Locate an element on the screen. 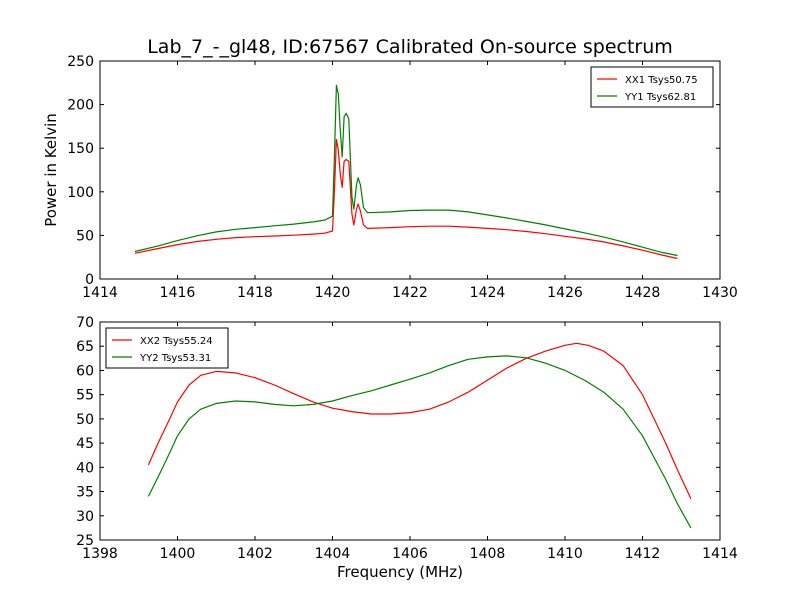 The image size is (800, 600). y-tick-label: 150 is located at coordinates (80, 149).